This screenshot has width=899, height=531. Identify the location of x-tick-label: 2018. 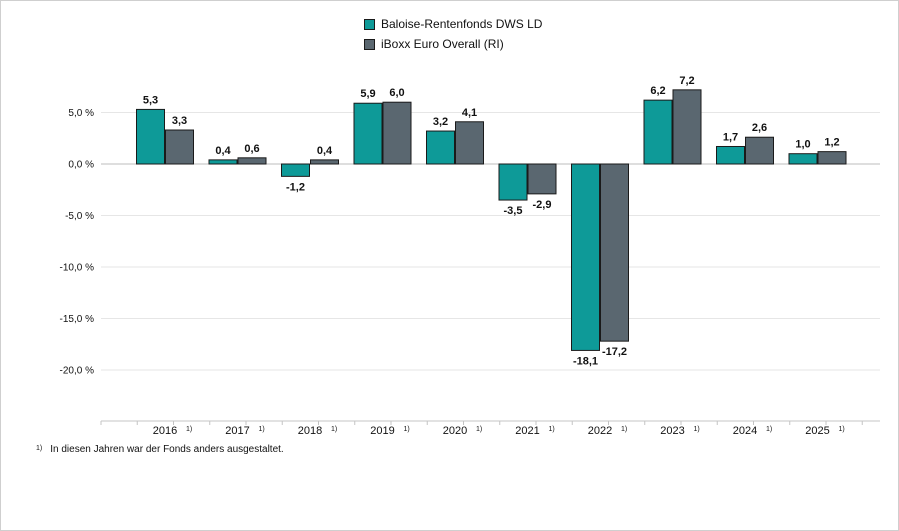
(310, 431).